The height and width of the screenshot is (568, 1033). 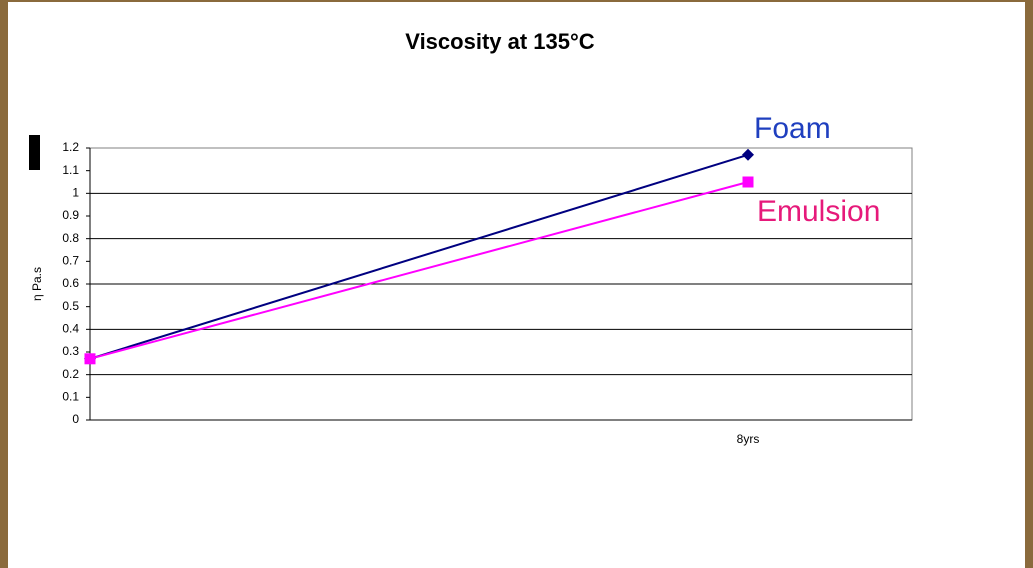 I want to click on y-tick-label: 0.4, so click(x=70, y=329).